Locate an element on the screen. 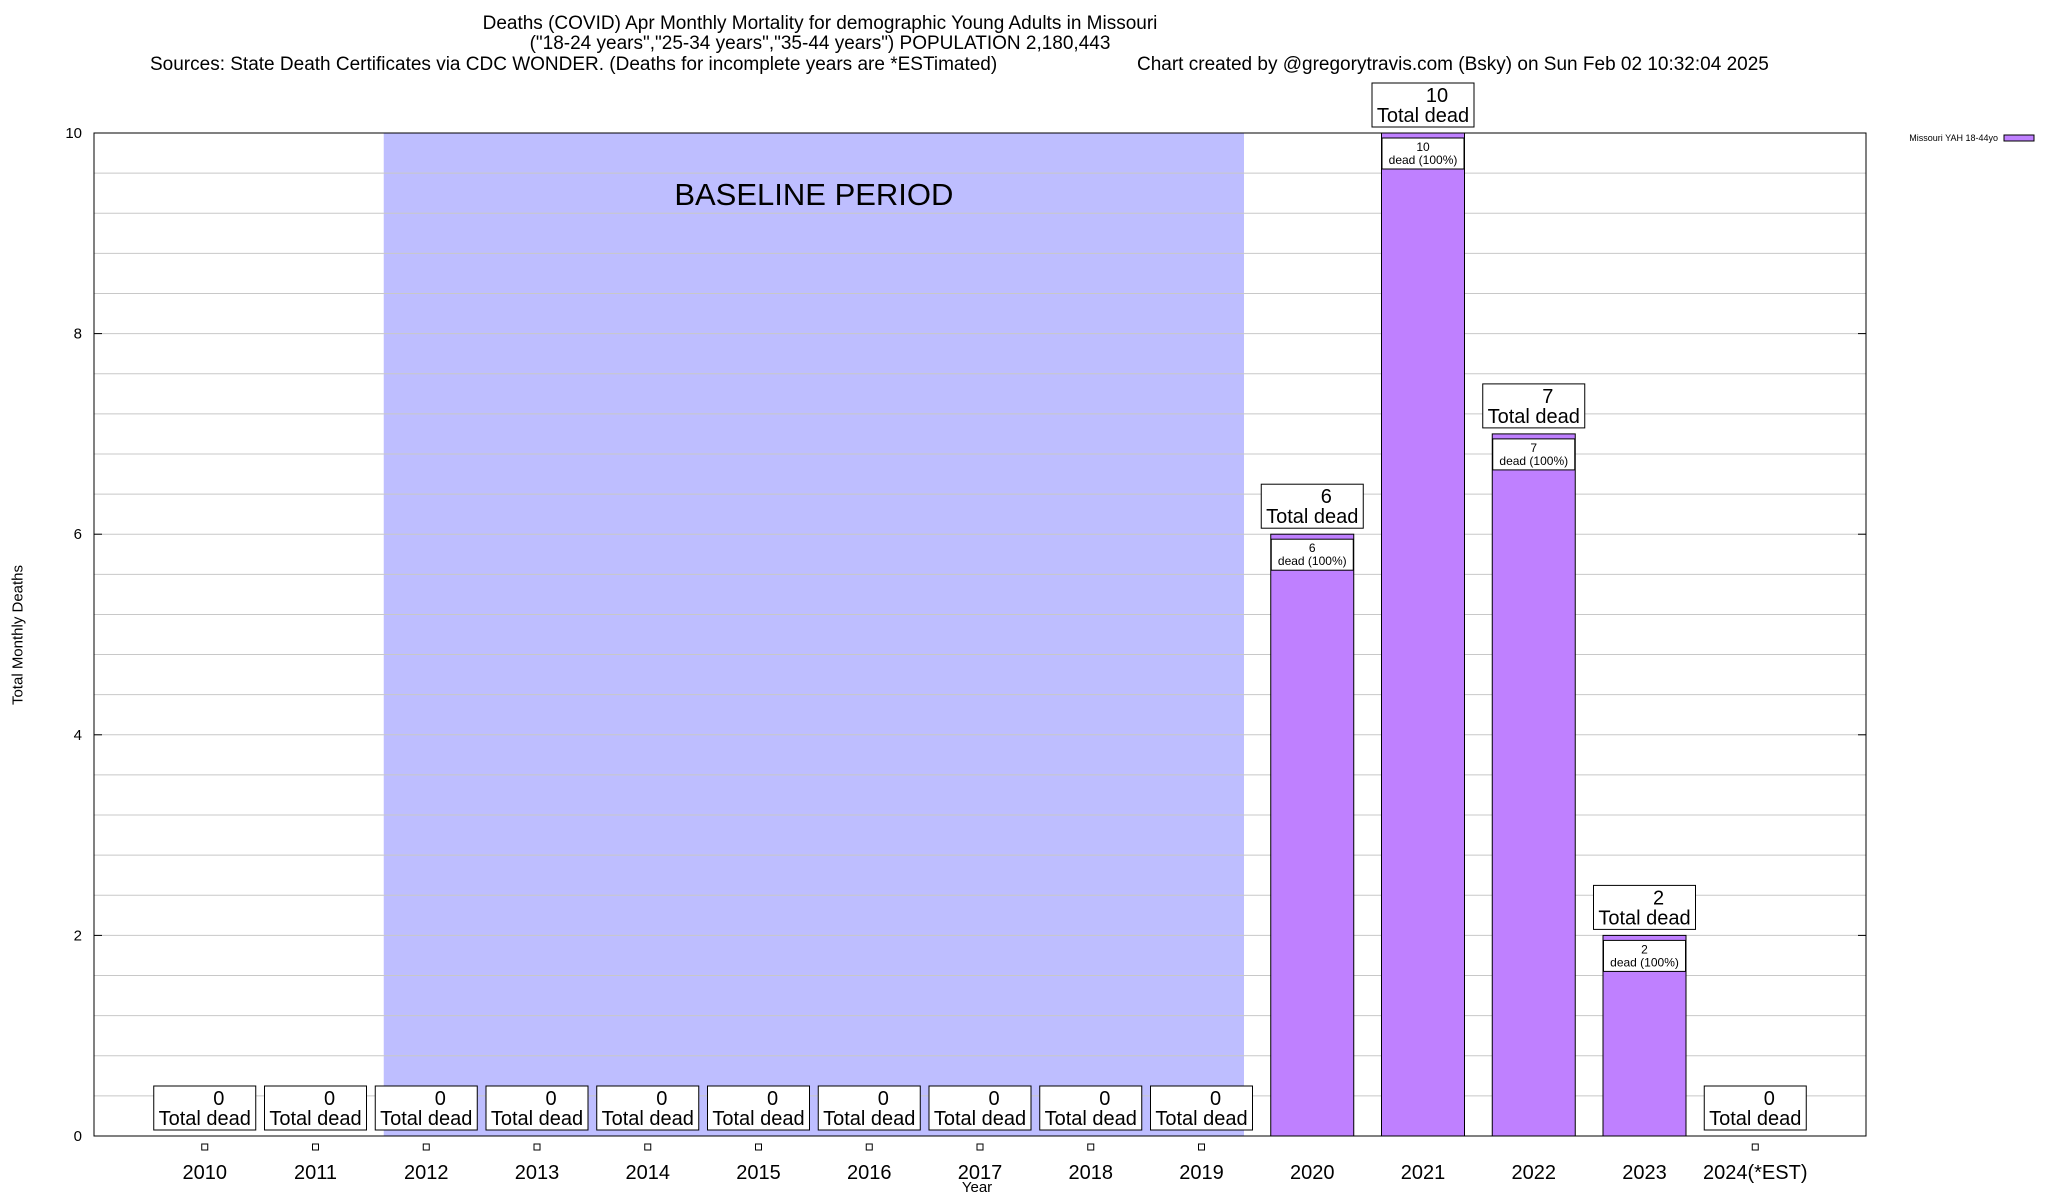 This screenshot has height=1200, width=2048. x-tick-label: 2017 is located at coordinates (980, 1173).